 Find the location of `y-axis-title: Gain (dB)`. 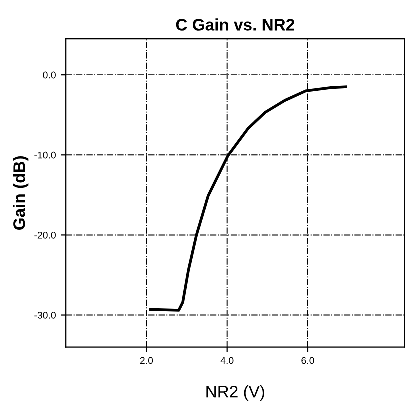

y-axis-title: Gain (dB) is located at coordinates (21, 193).